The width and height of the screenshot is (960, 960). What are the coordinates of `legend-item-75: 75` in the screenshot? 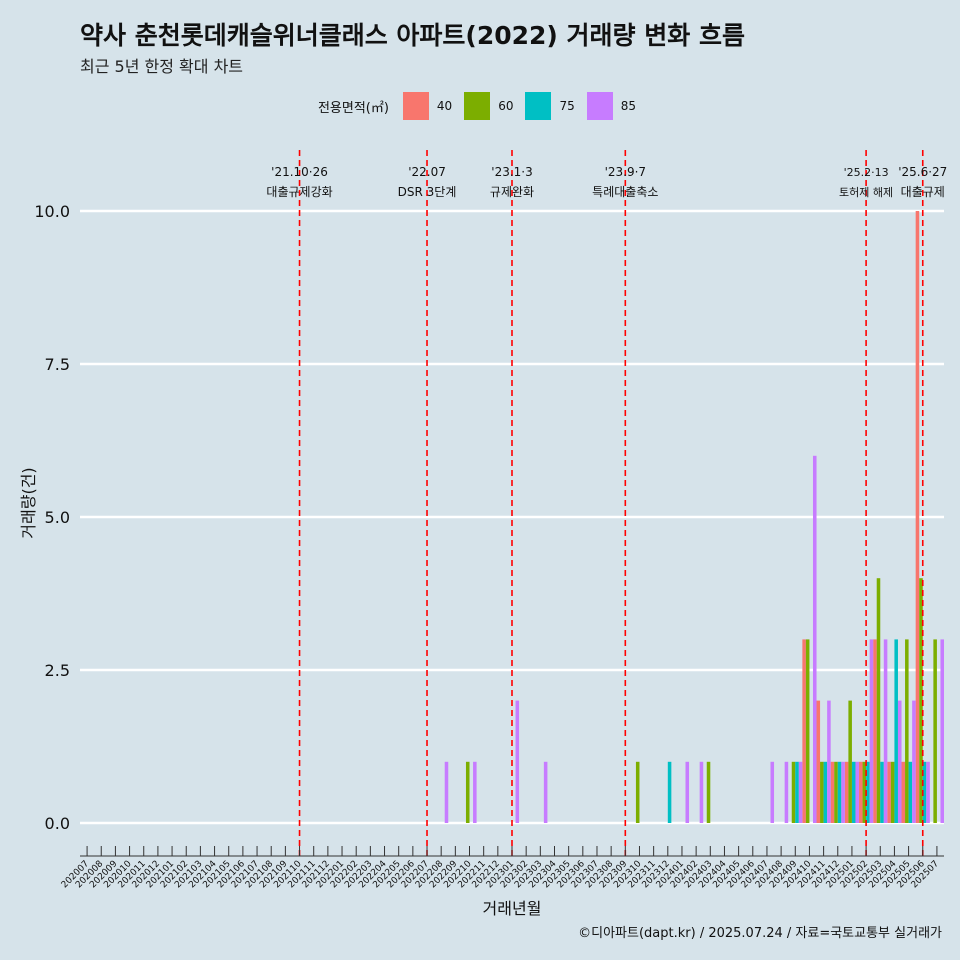 It's located at (552, 106).